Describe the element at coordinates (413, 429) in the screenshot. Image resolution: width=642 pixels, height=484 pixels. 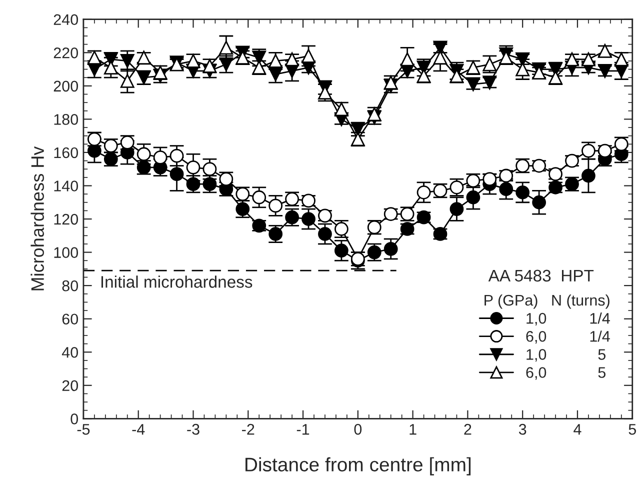
I see `x-tick-label: 1` at that location.